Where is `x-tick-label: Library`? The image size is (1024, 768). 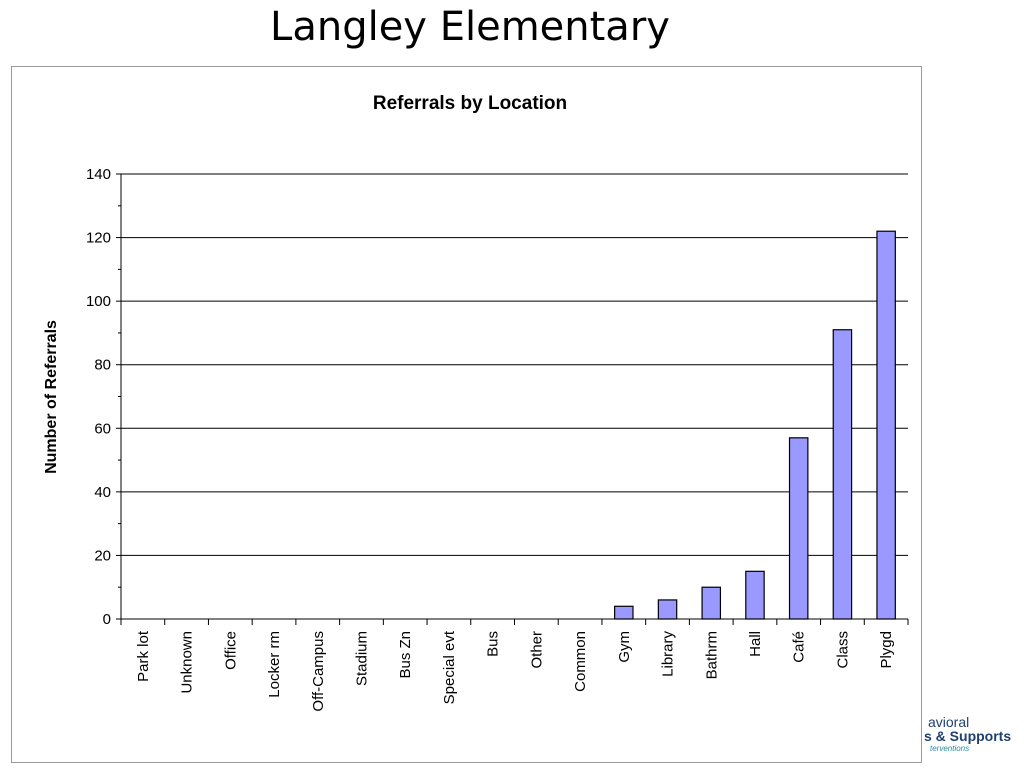
x-tick-label: Library is located at coordinates (668, 654).